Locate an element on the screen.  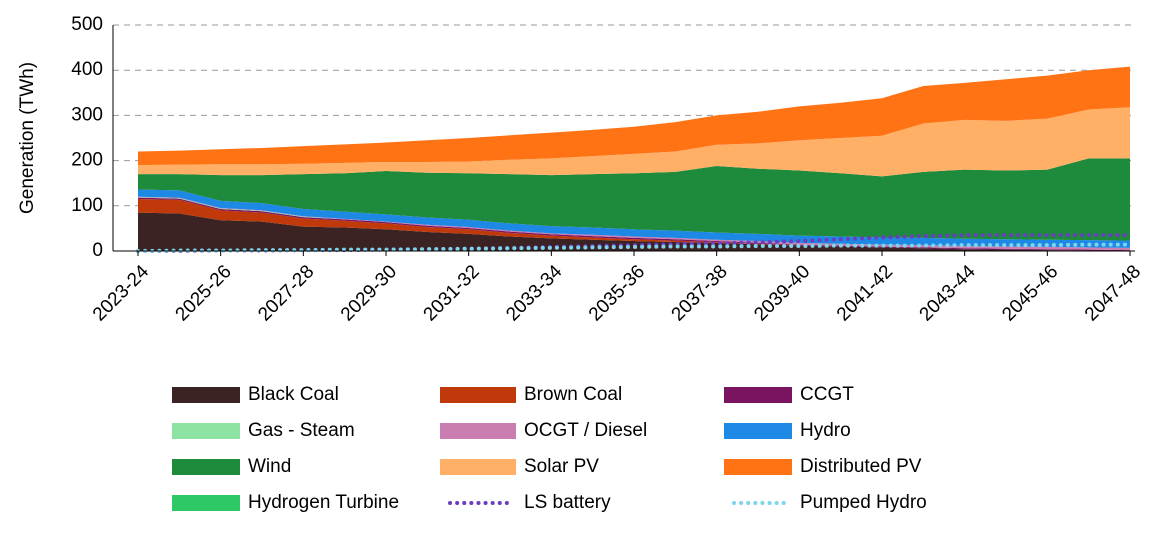
y-tick-label: 100 is located at coordinates (87, 205).